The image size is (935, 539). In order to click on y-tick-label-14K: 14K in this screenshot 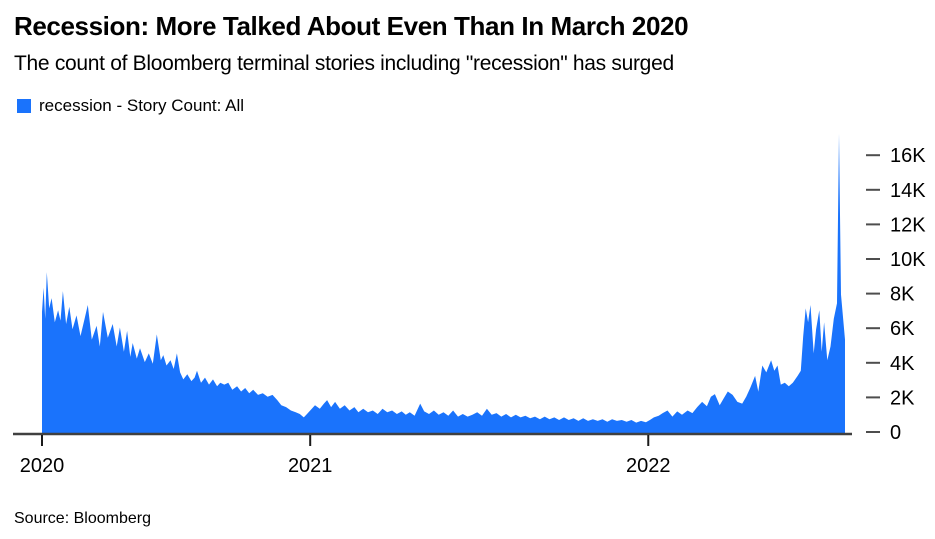, I will do `click(908, 191)`.